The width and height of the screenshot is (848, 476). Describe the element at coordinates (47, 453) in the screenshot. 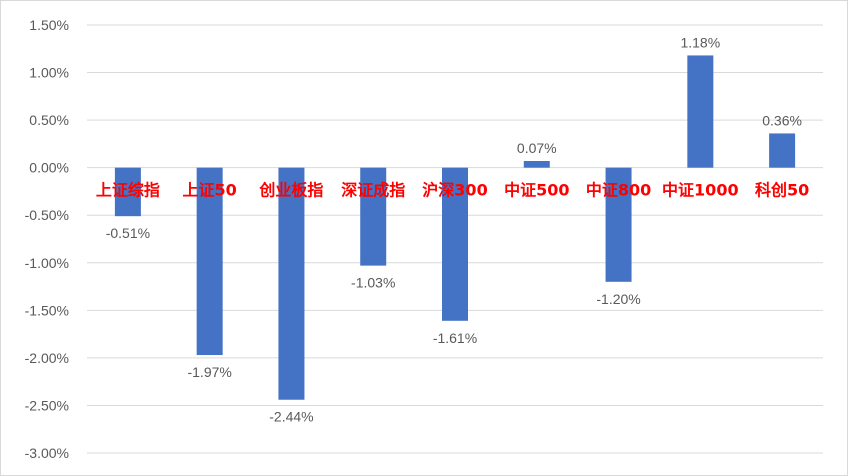

I see `y-tick-label: -3.00%` at that location.